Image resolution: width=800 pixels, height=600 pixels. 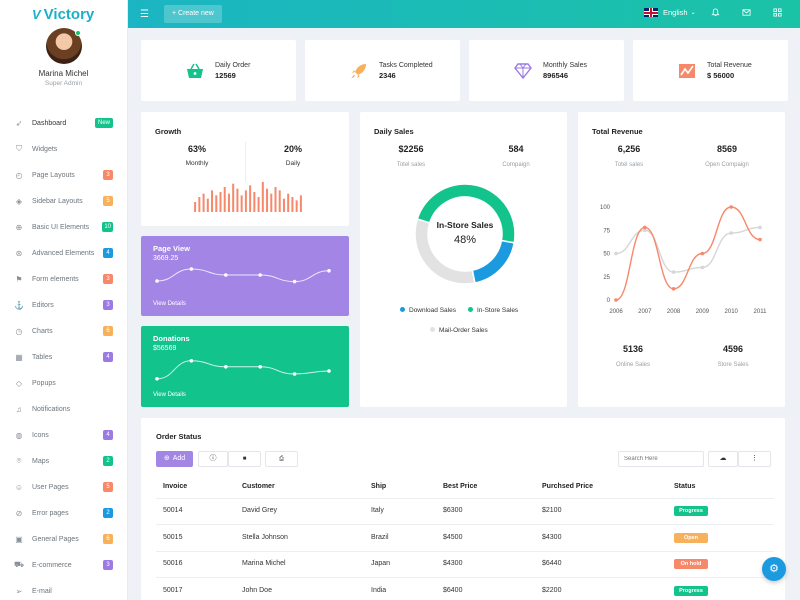 I want to click on rocket-icon: ➶, so click(x=19, y=123).